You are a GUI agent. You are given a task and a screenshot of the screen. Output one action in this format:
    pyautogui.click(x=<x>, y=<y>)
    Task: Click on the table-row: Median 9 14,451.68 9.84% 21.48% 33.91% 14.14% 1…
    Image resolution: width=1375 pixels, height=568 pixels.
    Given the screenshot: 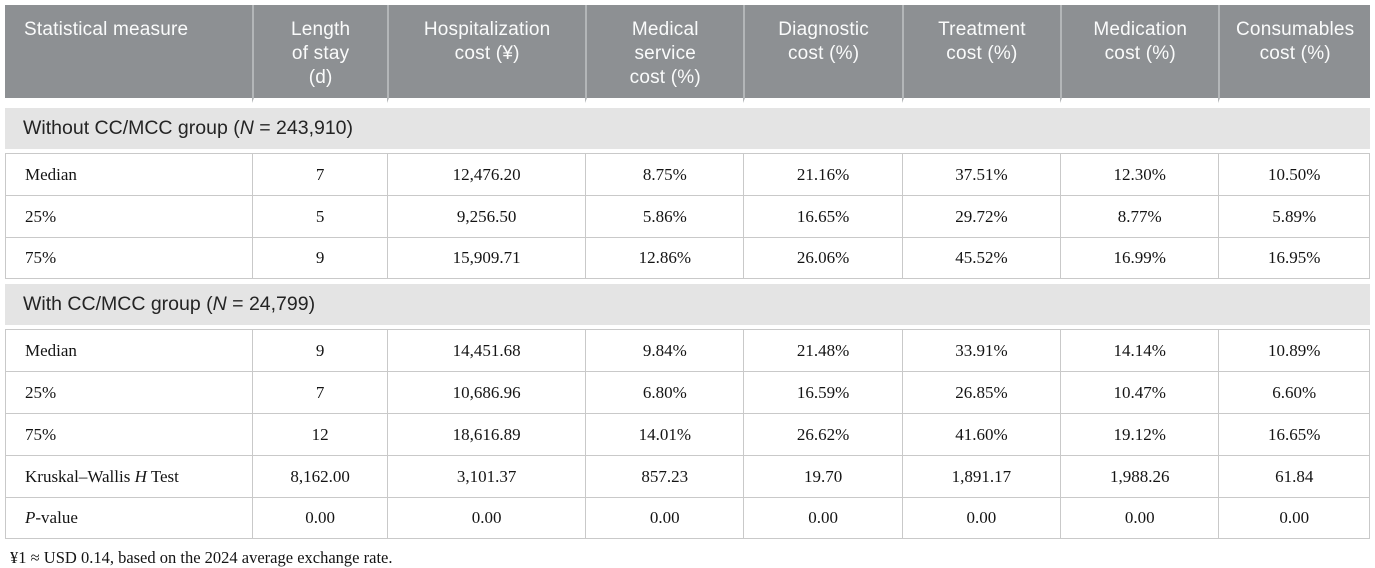 What is the action you would take?
    pyautogui.click(x=687, y=350)
    